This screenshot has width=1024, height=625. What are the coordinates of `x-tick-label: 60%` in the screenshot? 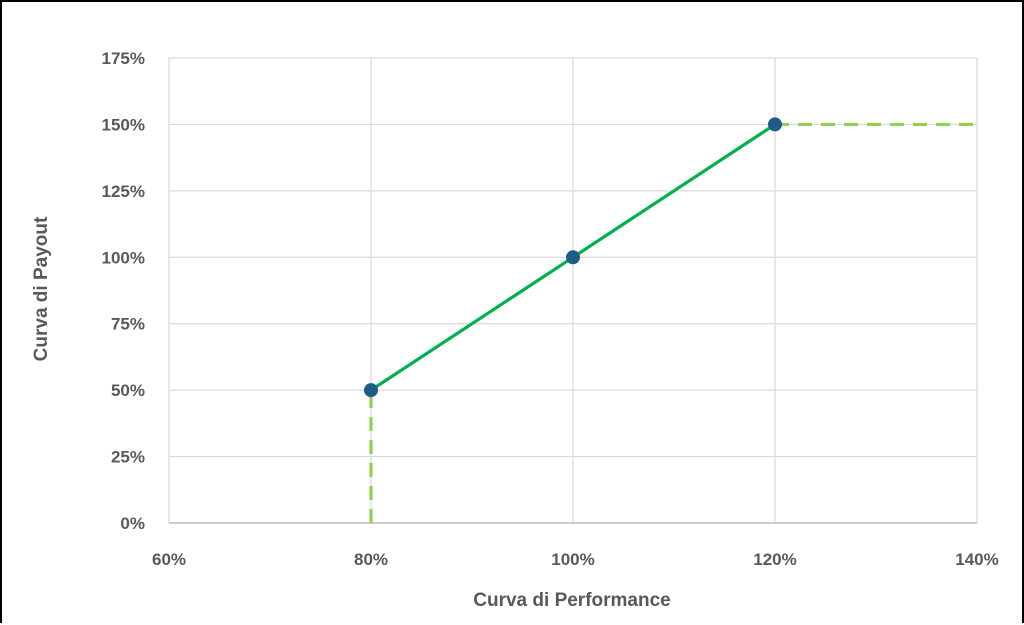 It's located at (169, 559).